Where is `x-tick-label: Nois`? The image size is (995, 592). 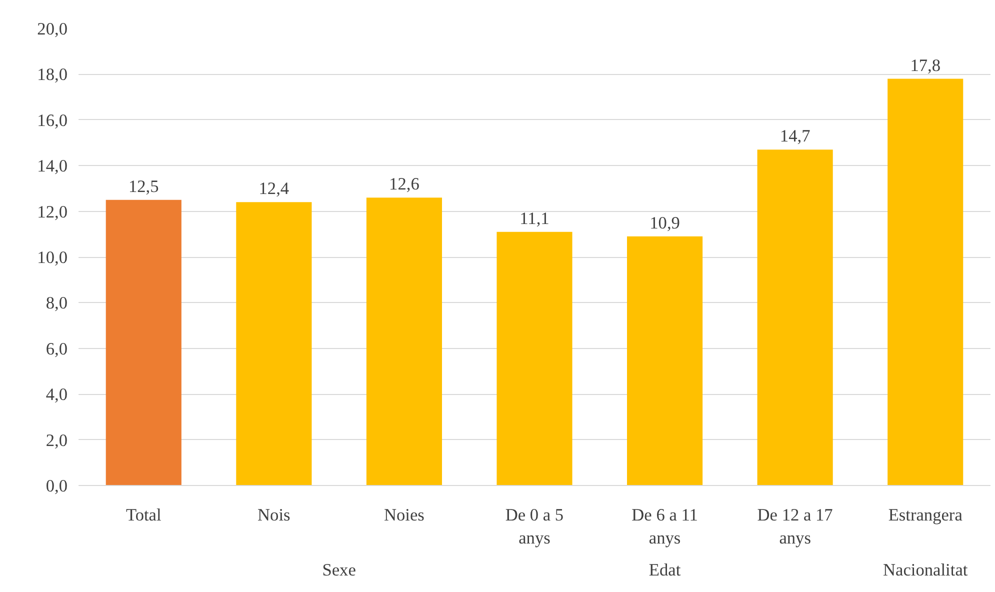 x-tick-label: Nois is located at coordinates (274, 515).